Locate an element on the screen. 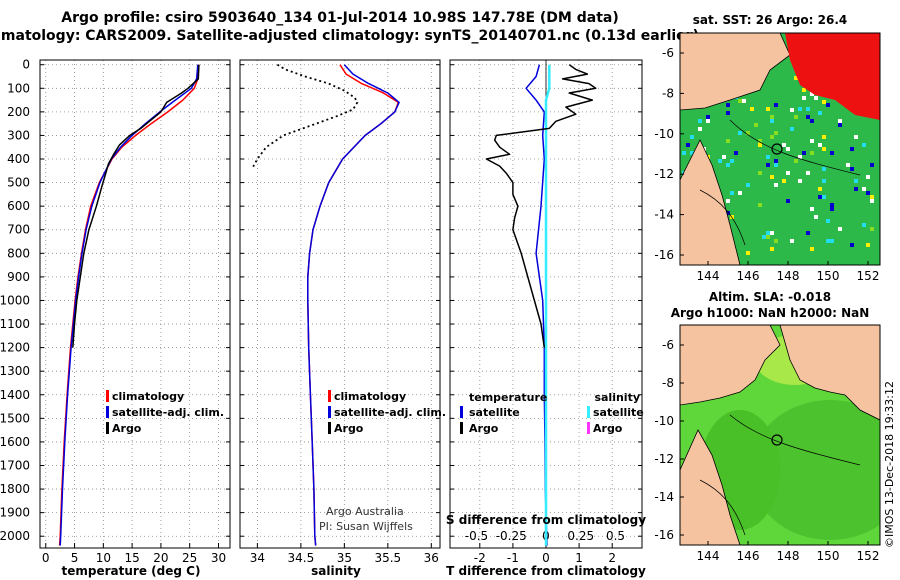 The height and width of the screenshot is (580, 900). depth-tick-label: 1700 is located at coordinates (15, 465).